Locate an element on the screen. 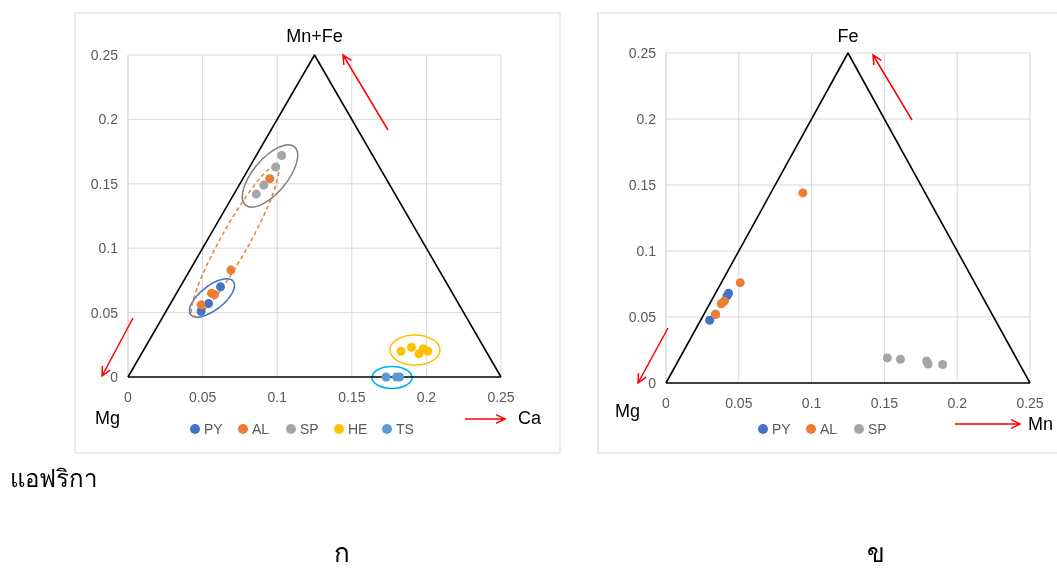 This screenshot has height=571, width=1057. text: แอฟริกา is located at coordinates (53, 478).